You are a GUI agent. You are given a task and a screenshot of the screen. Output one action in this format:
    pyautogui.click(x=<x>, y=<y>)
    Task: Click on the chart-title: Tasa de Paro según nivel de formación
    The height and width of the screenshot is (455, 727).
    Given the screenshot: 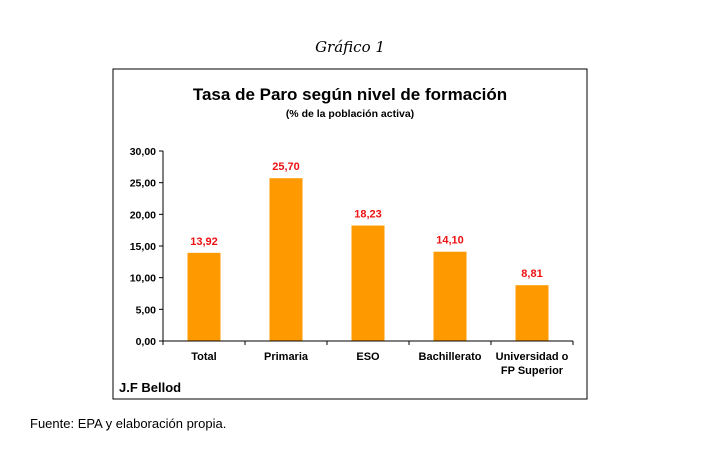 What is the action you would take?
    pyautogui.click(x=350, y=94)
    